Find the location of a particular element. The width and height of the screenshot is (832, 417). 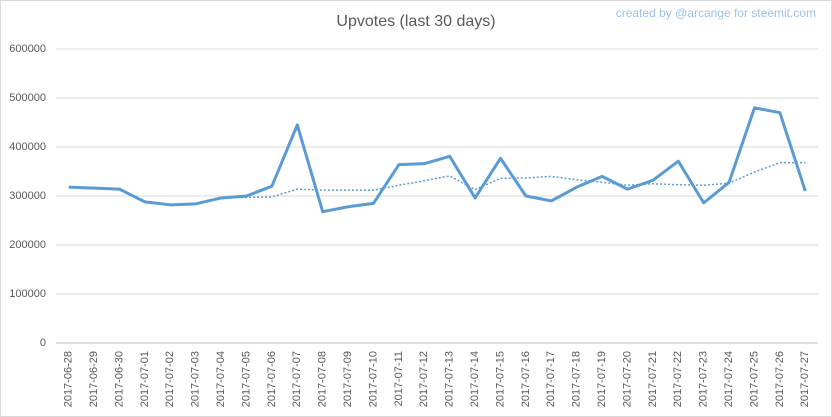

x-tick-label: 2017-07-11 is located at coordinates (399, 378).